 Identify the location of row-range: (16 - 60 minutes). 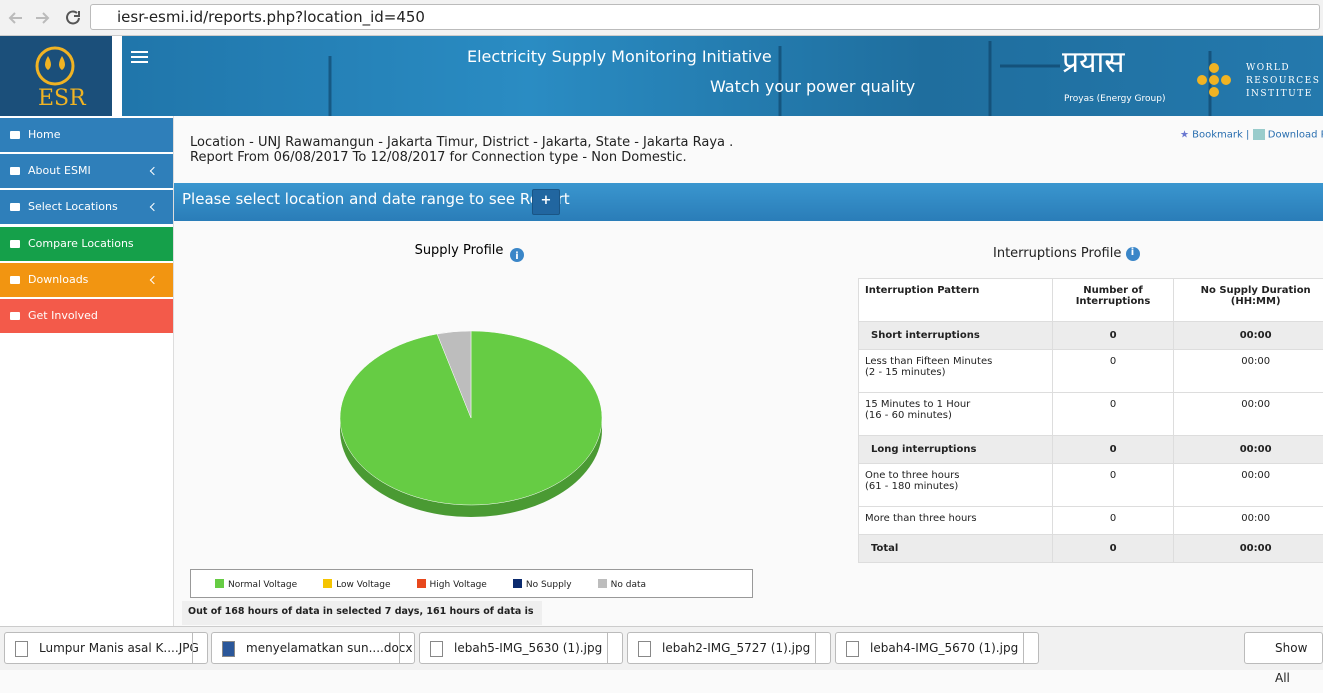
(955, 415).